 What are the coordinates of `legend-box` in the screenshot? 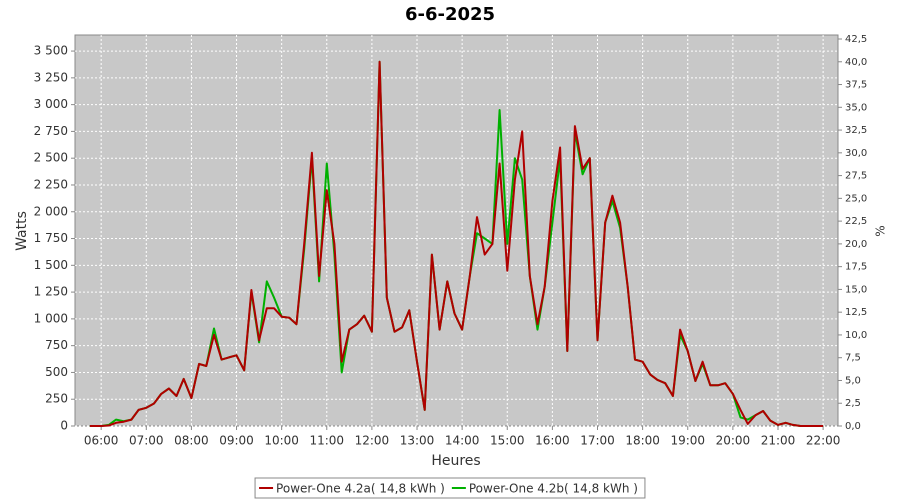 It's located at (450, 488).